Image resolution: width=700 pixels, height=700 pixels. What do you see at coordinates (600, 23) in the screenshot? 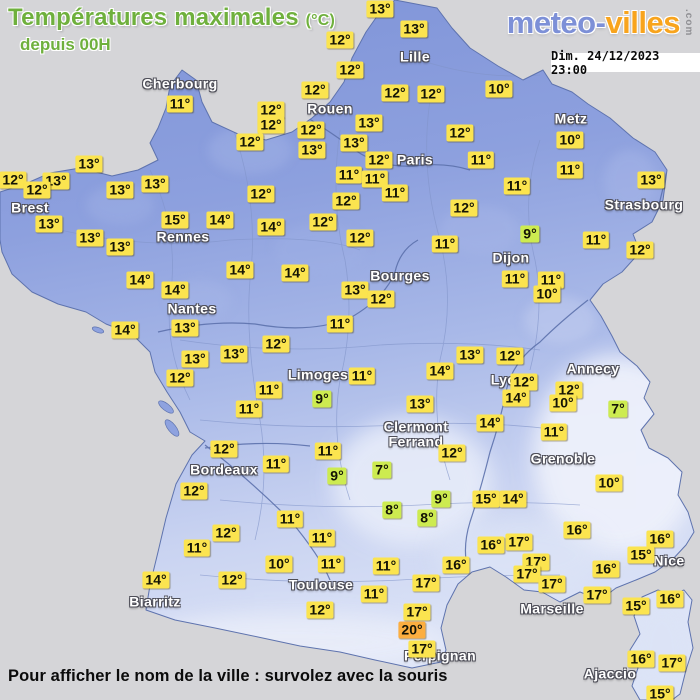
I see `meteo-villes-logo: meteo-villes .com` at bounding box center [600, 23].